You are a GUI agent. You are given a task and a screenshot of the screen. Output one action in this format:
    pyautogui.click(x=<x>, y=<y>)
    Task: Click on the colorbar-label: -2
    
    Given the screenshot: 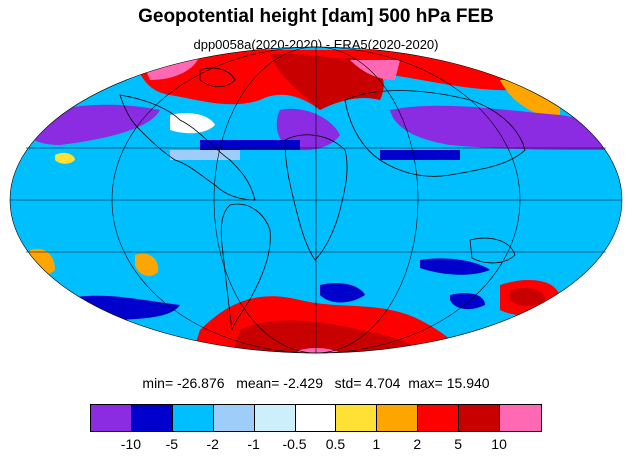 What is the action you would take?
    pyautogui.click(x=212, y=444)
    